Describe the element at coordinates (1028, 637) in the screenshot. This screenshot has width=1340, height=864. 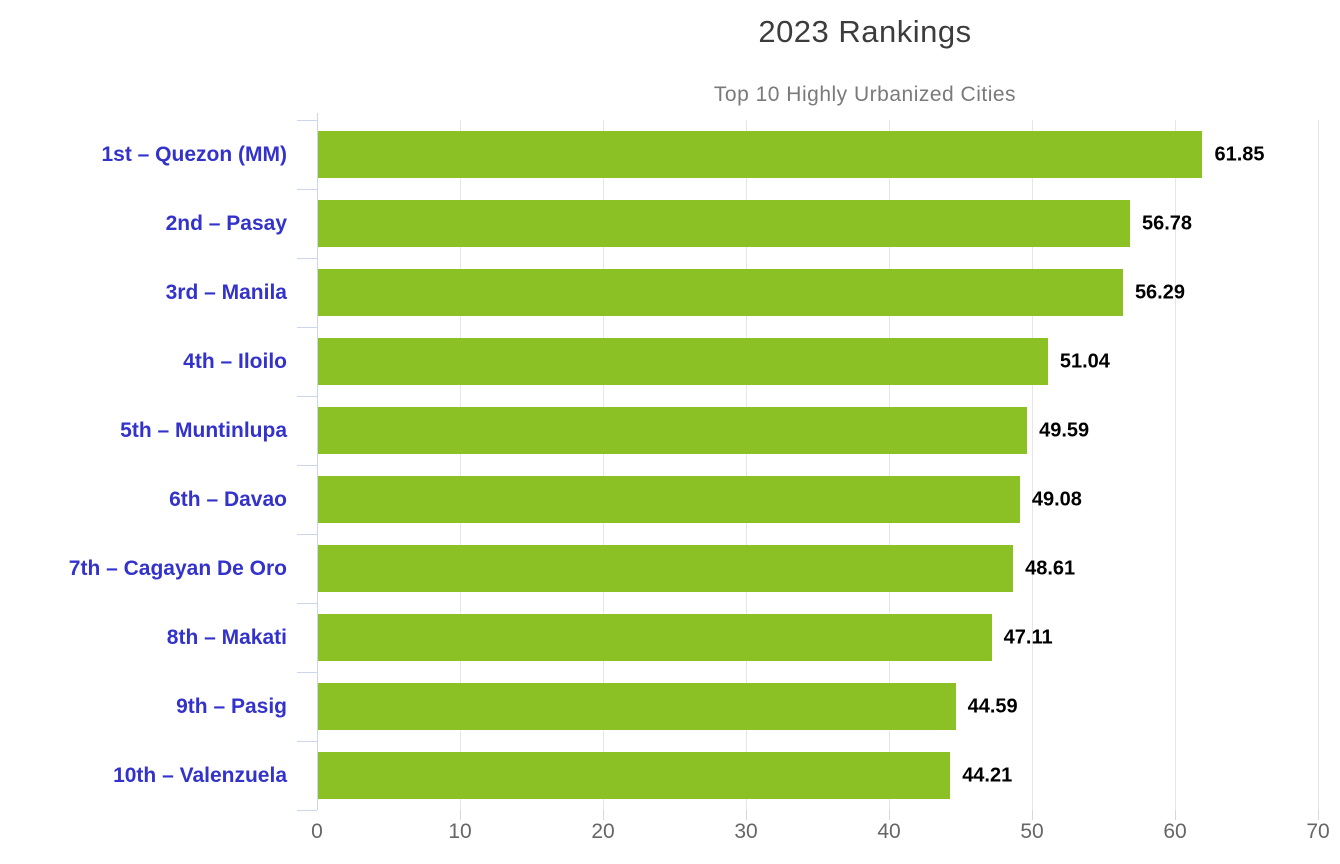
I see `value-label: 47.11` at that location.